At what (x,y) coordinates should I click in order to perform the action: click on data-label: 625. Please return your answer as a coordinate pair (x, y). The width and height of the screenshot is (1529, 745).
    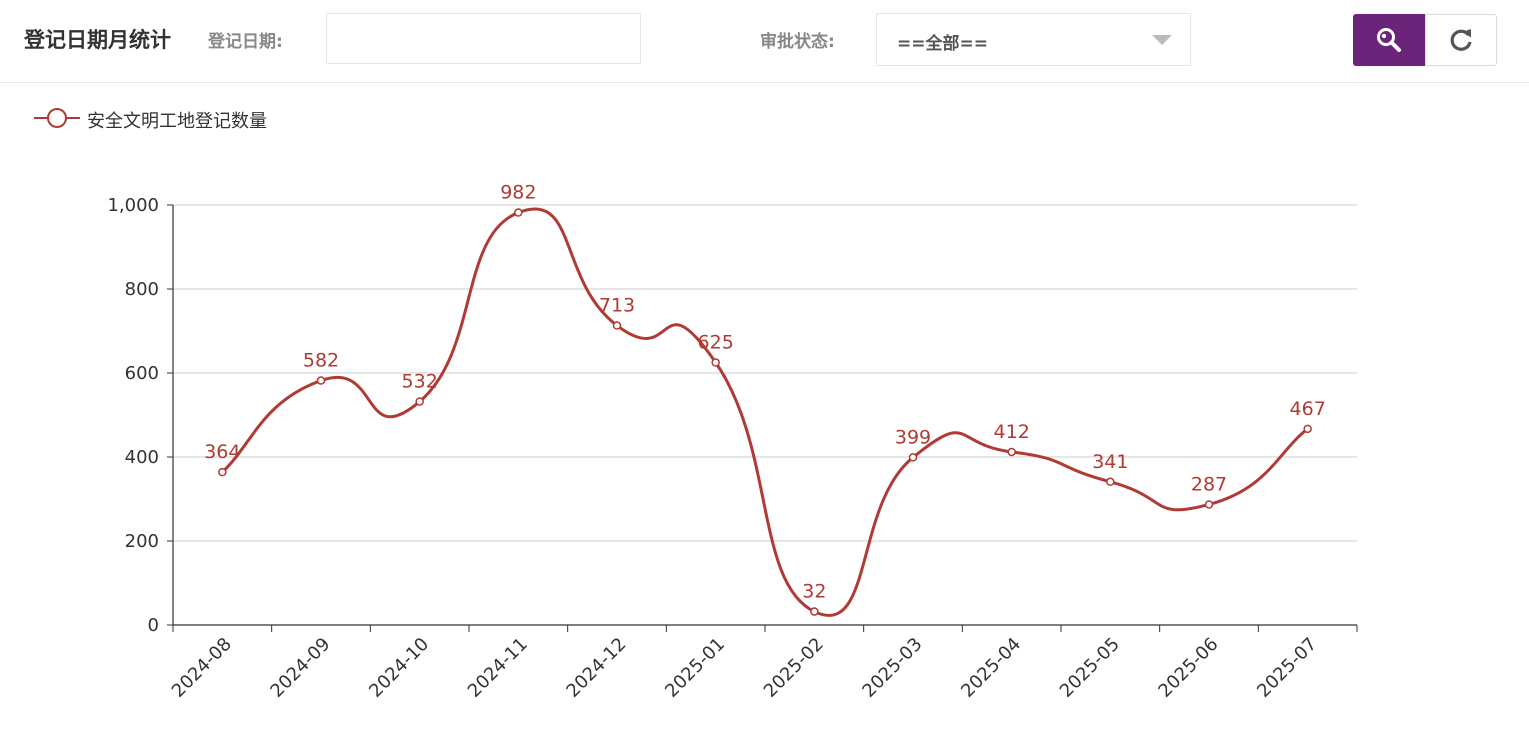
    Looking at the image, I should click on (716, 343).